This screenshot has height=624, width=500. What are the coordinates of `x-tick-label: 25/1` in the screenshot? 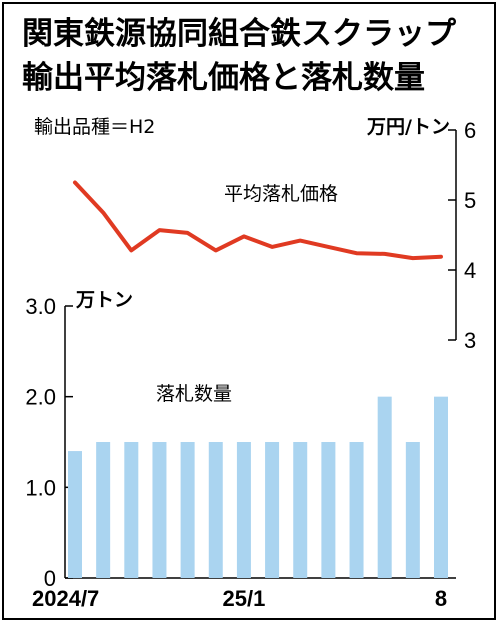 It's located at (244, 598).